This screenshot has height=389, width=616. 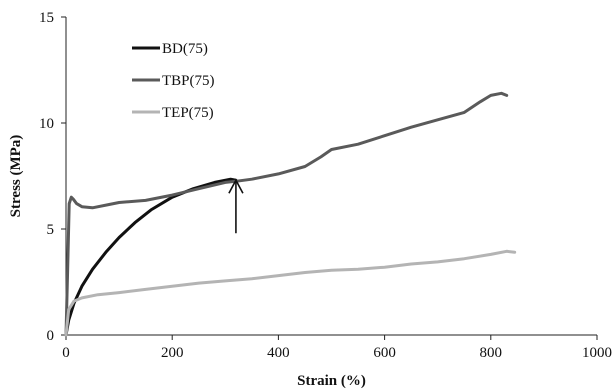 I want to click on legend-label-tbp-75: TBP(75), so click(x=188, y=81).